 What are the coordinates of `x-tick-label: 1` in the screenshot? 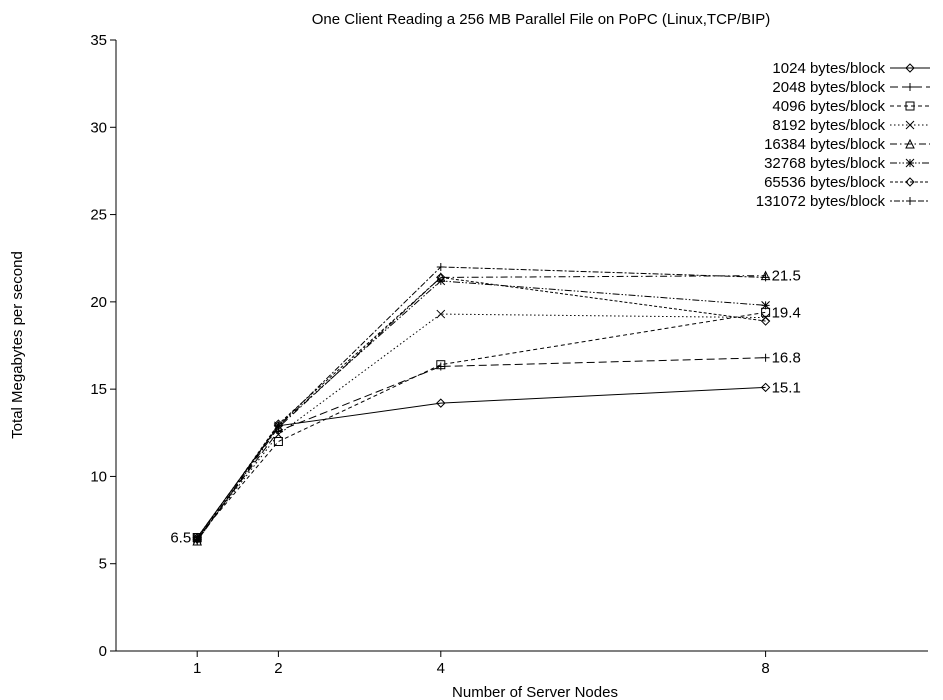 It's located at (197, 668).